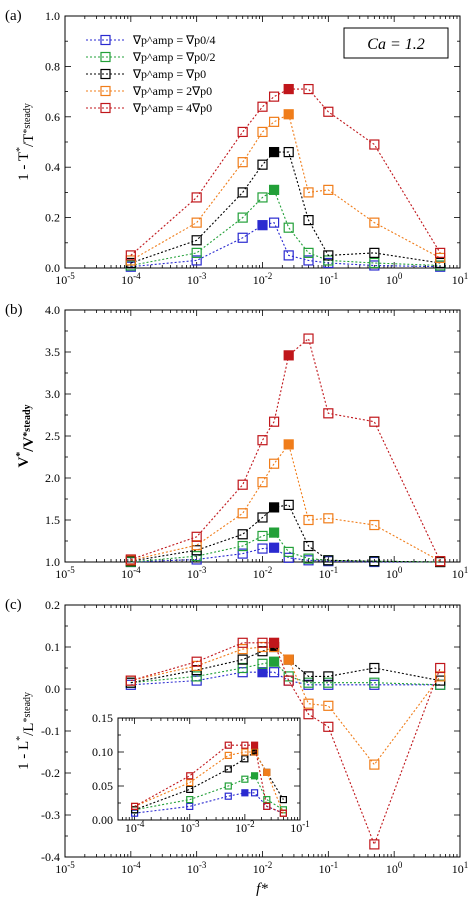 The image size is (474, 905). What do you see at coordinates (52, 352) in the screenshot?
I see `y-tick-label: 3.5` at bounding box center [52, 352].